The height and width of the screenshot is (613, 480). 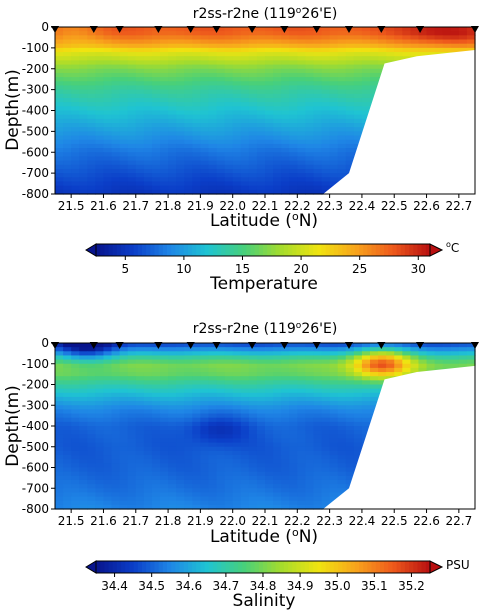 I want to click on colorbar-min-arrow, so click(x=91, y=567).